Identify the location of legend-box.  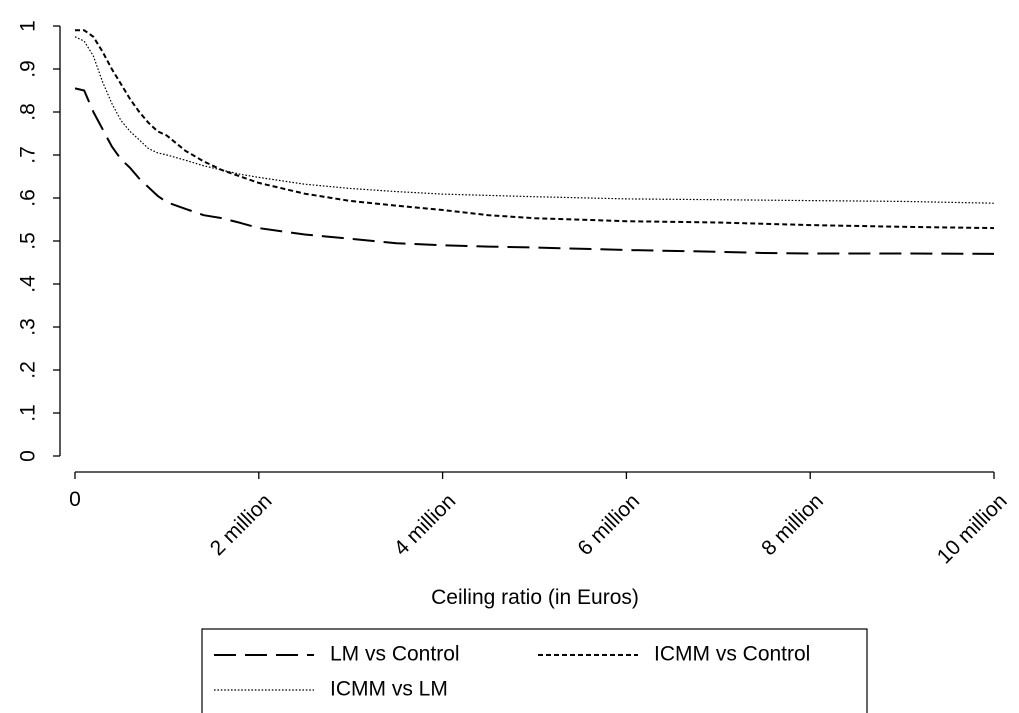
(534, 670).